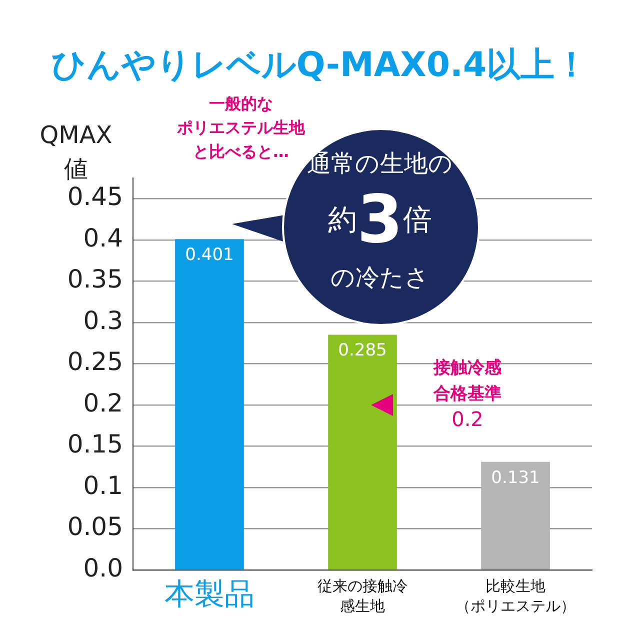 This screenshot has width=640, height=640. What do you see at coordinates (363, 596) in the screenshot?
I see `category-label: 従来の接触冷感生地` at bounding box center [363, 596].